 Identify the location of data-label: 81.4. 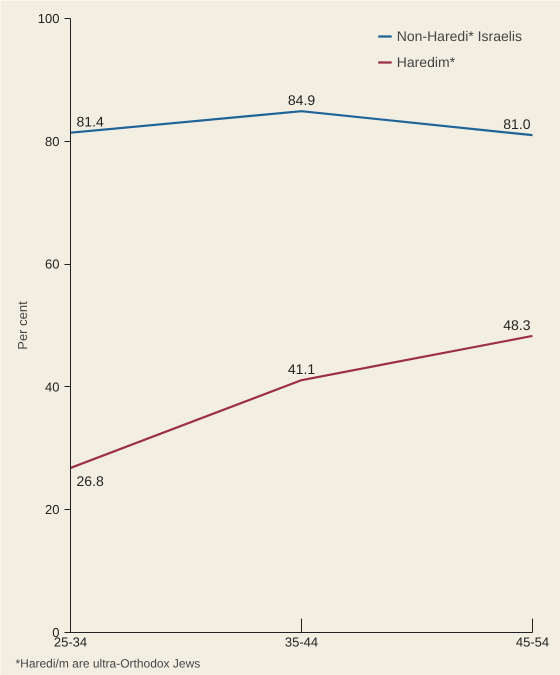
(90, 122).